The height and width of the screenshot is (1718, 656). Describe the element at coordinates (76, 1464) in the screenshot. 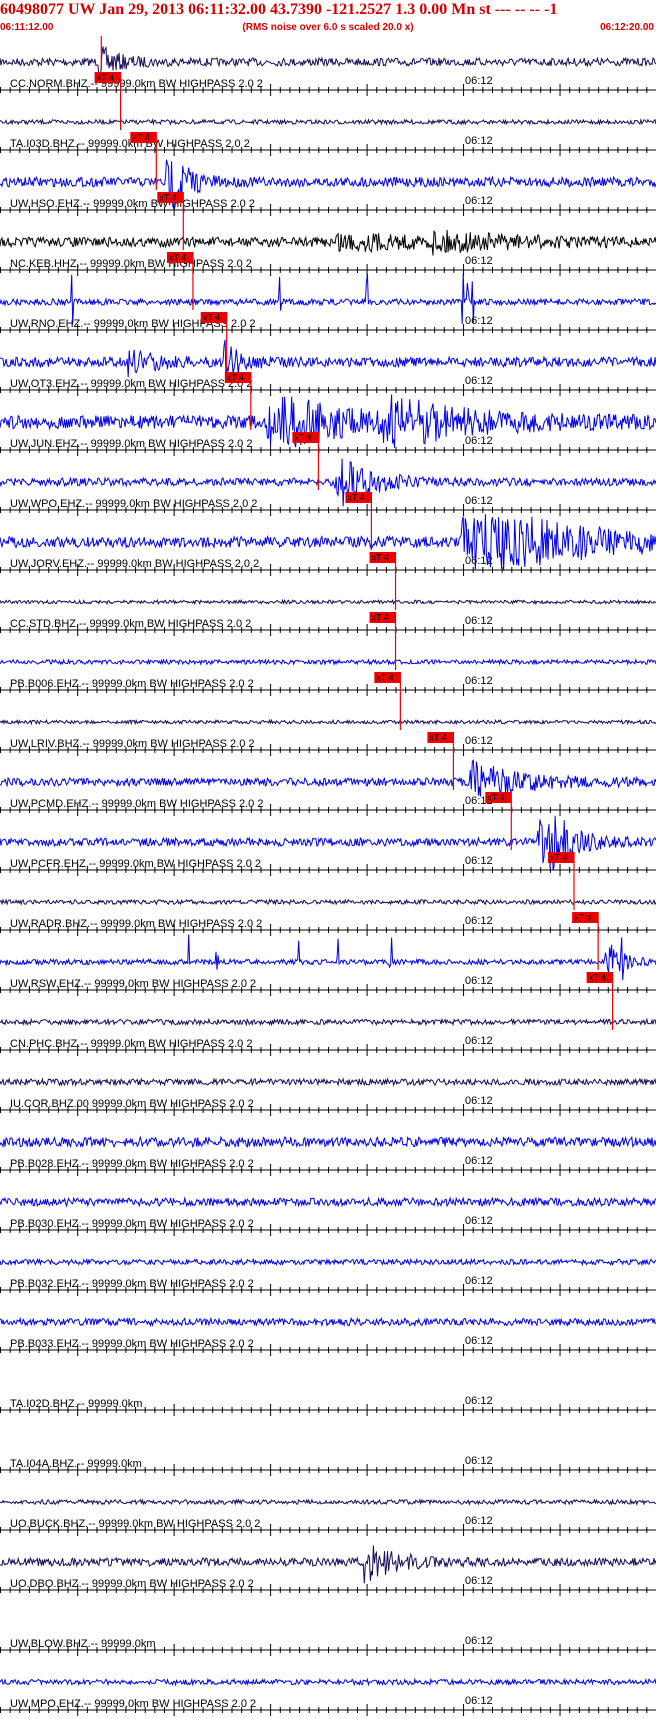

I see `station-label: TA.I04A.BHZ.-- 99999.0km` at that location.